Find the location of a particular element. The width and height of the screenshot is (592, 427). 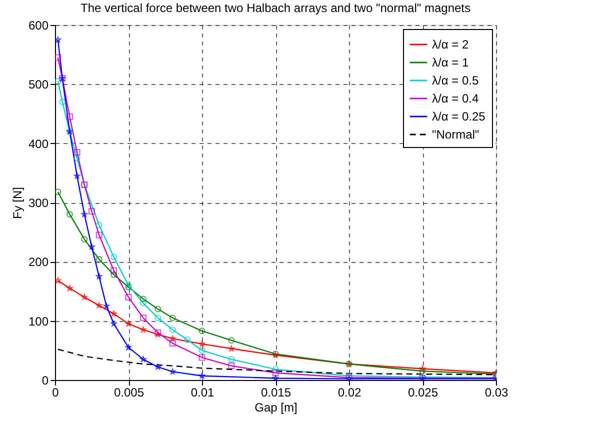

chart-title: The vertical force between two Halbach arrays and two "normal" magnets is located at coordinates (275, 8).